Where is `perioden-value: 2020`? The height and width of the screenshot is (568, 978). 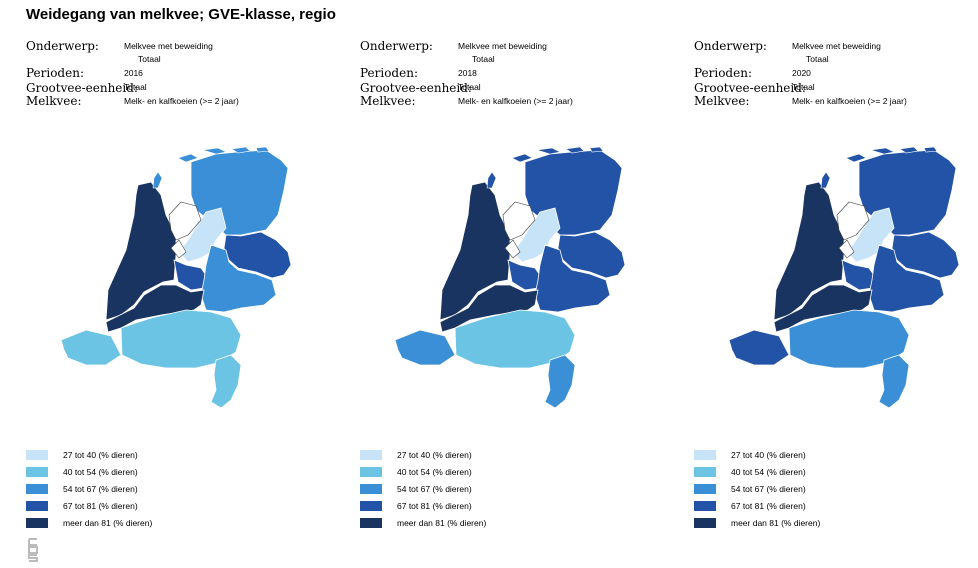 perioden-value: 2020 is located at coordinates (801, 73).